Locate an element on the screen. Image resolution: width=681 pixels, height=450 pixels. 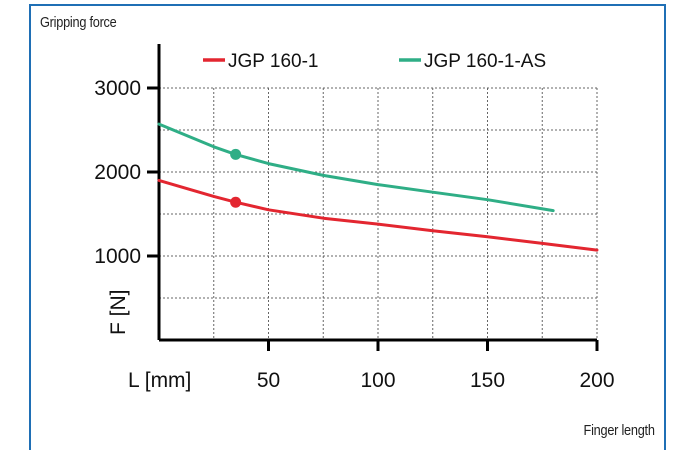
legend: JGP 160-1 JGP 160-1-AS is located at coordinates (374, 61).